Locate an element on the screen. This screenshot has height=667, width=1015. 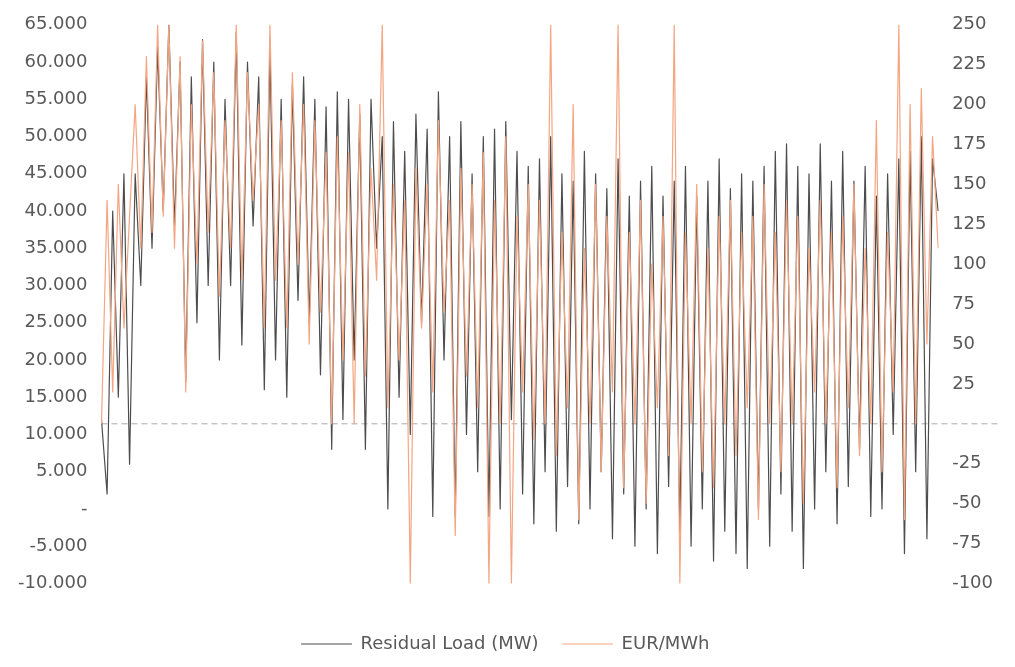
y2-tick-label: -75 is located at coordinates (967, 542).